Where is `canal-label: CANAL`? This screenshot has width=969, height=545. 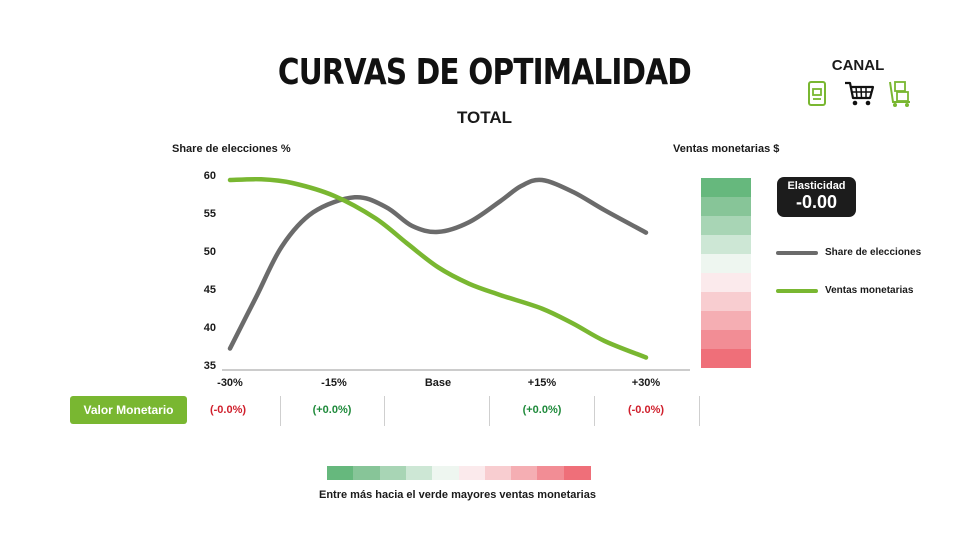
canal-label: CANAL is located at coordinates (858, 65).